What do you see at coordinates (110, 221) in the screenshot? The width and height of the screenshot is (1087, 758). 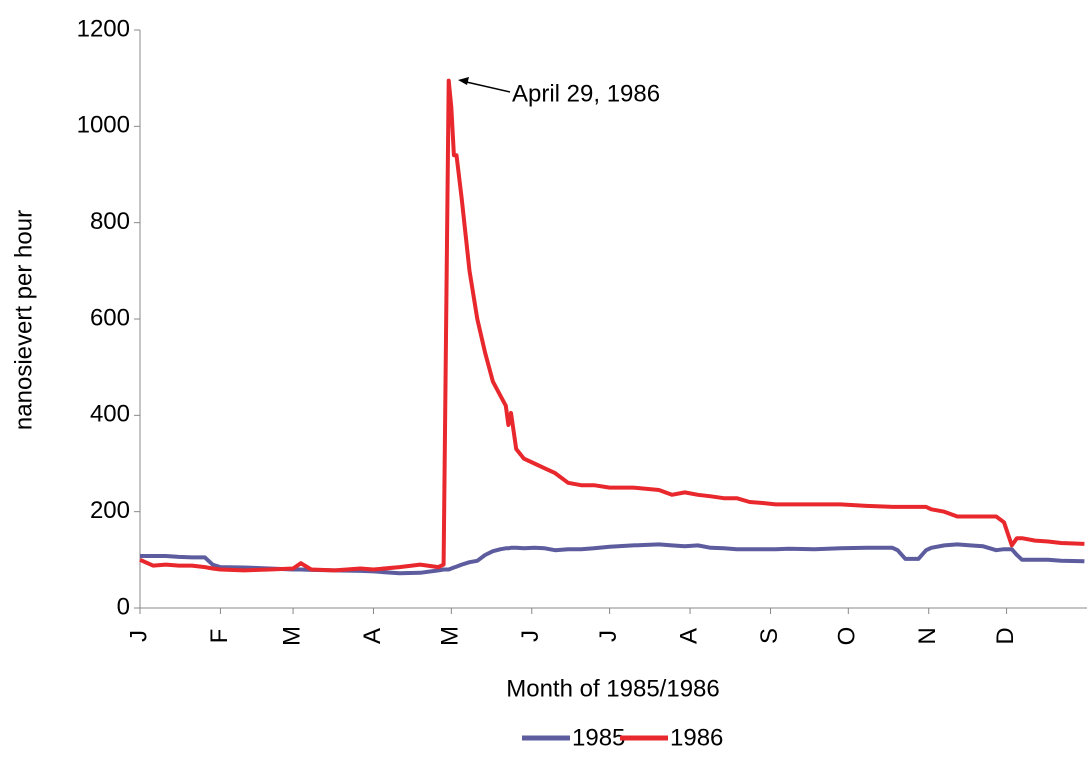 I see `y-tick-label: 800` at bounding box center [110, 221].